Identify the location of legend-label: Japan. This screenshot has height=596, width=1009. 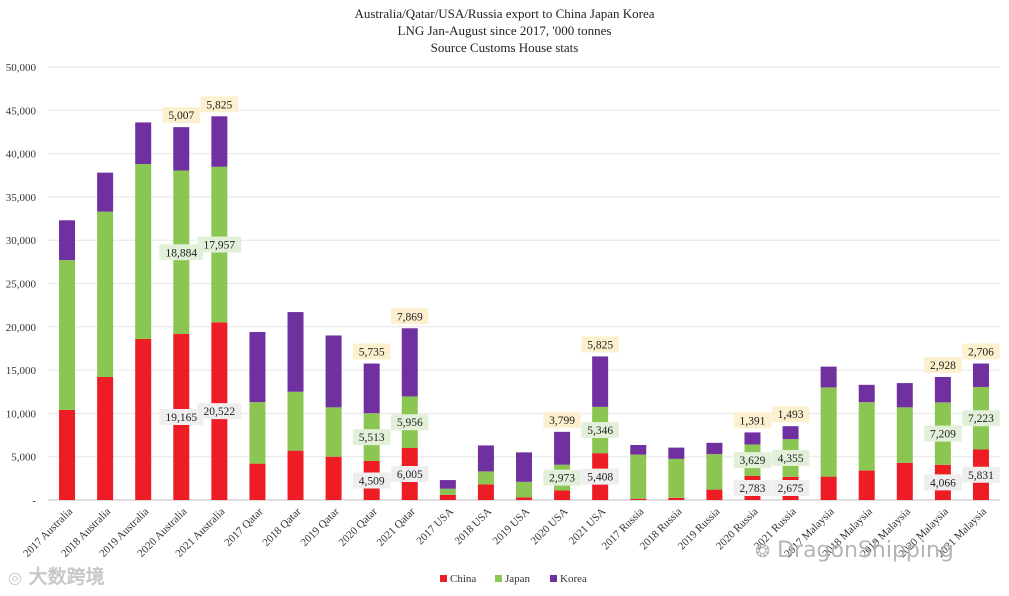
(518, 579).